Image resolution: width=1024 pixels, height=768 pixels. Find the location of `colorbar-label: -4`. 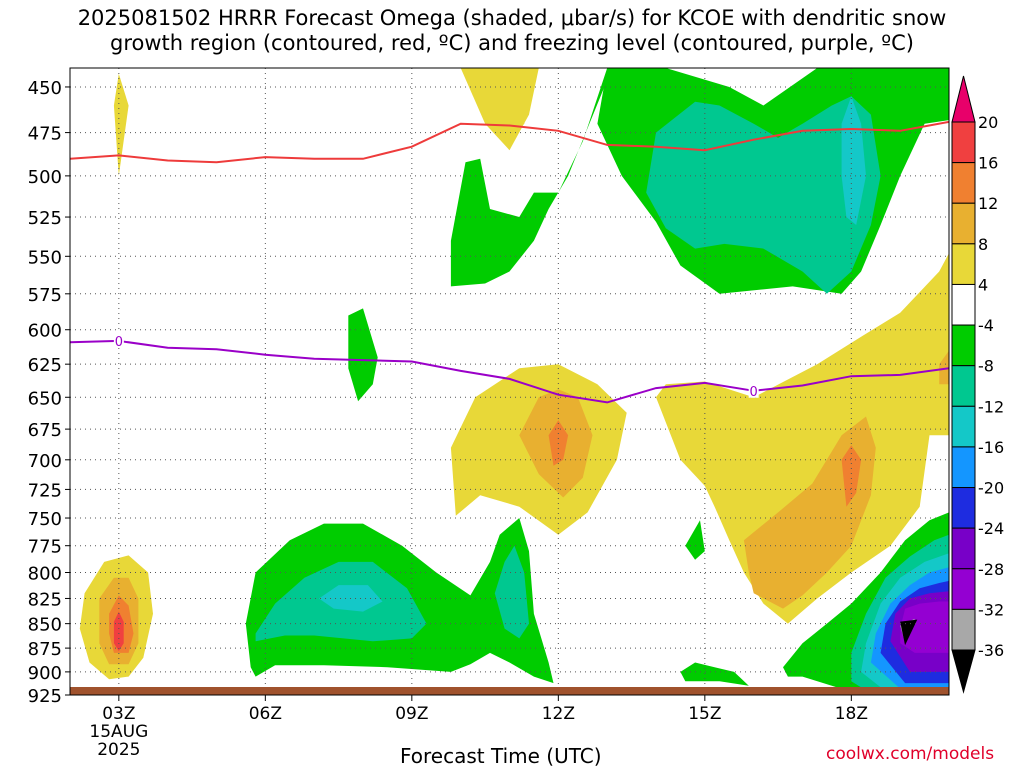

colorbar-label: -4 is located at coordinates (986, 325).